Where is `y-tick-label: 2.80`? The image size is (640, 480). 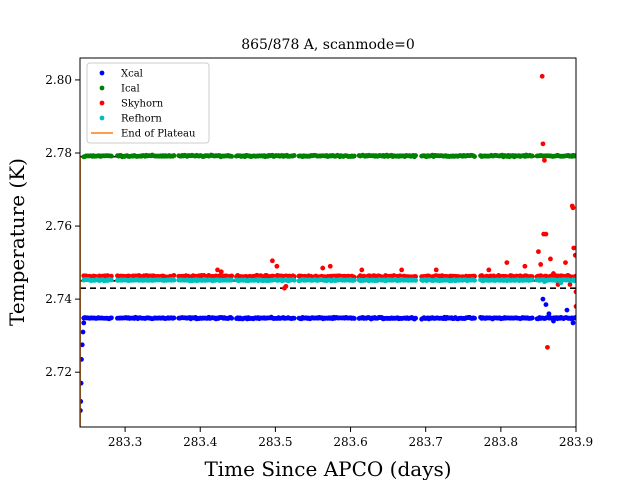
y-tick-label: 2.80 is located at coordinates (58, 80).